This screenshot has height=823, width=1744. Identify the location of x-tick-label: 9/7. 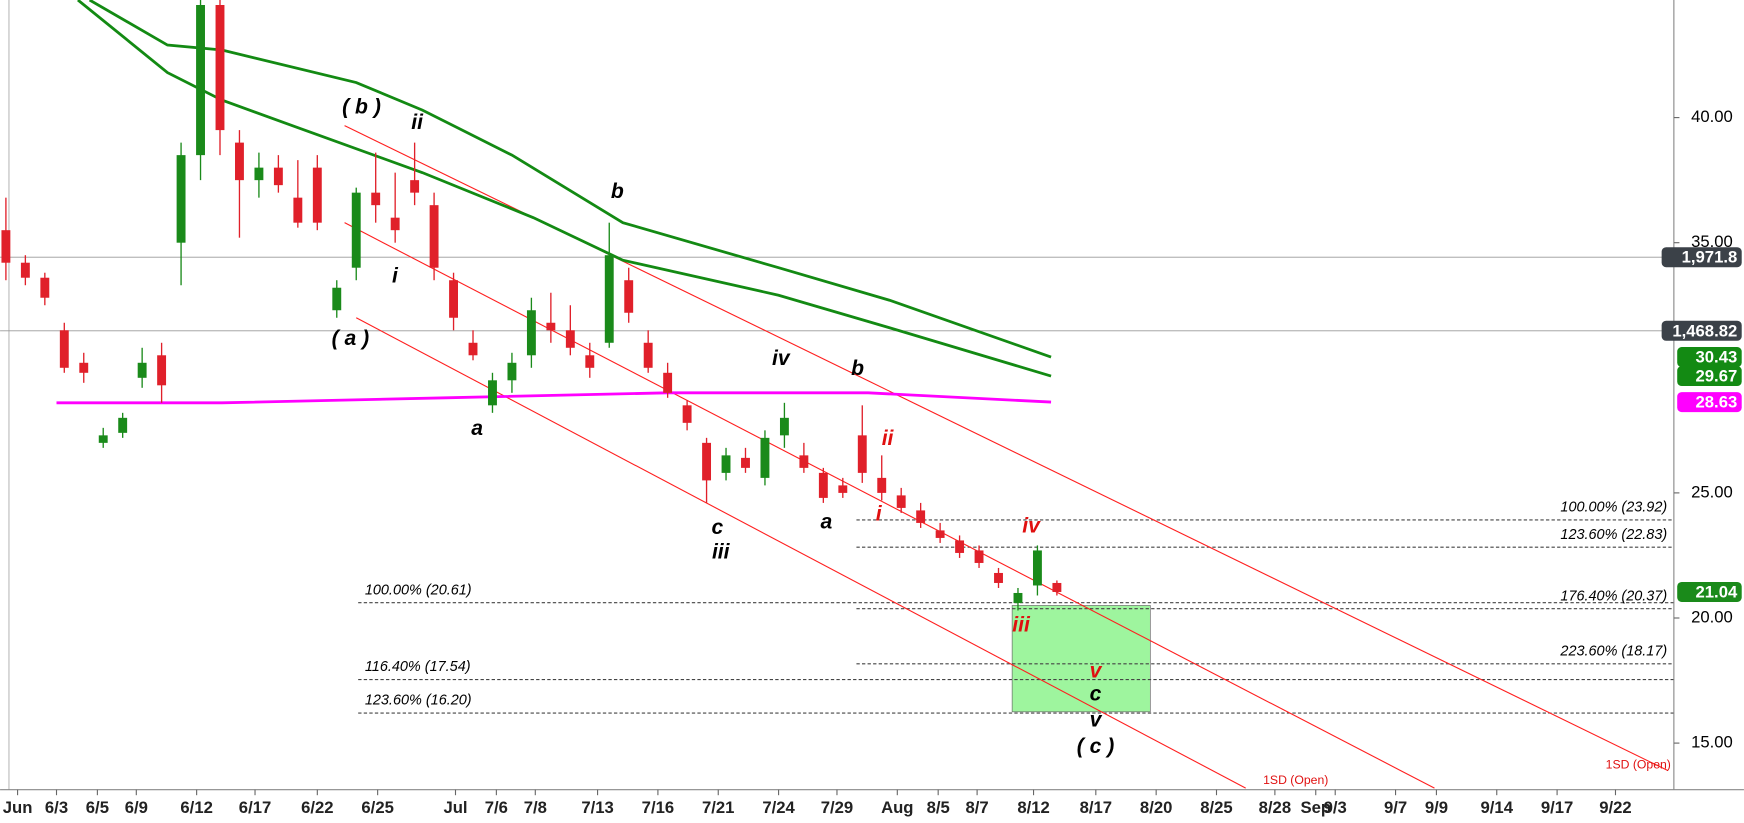
(1395, 807).